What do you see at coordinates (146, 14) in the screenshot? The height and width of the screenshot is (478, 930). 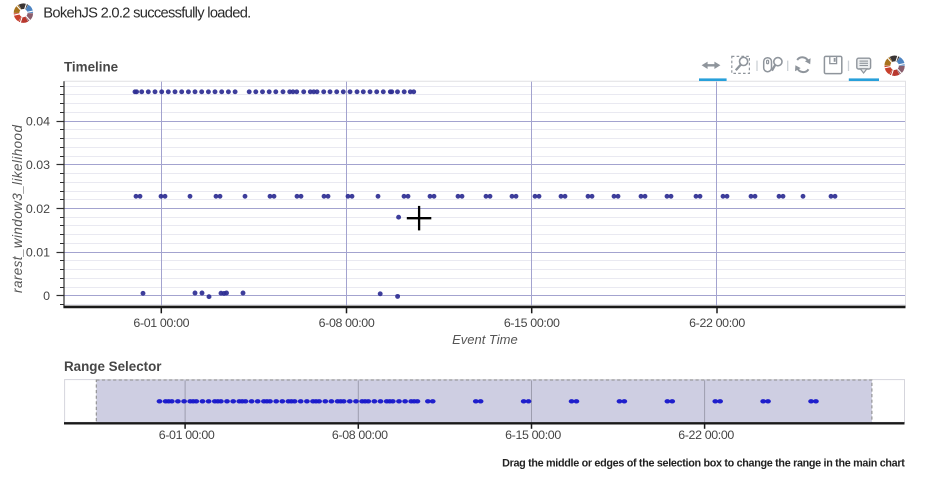 I see `svg-text:BokehJS 2.0.2 successfully loa: BokehJS 2.0.2 successfully loaded.` at bounding box center [146, 14].